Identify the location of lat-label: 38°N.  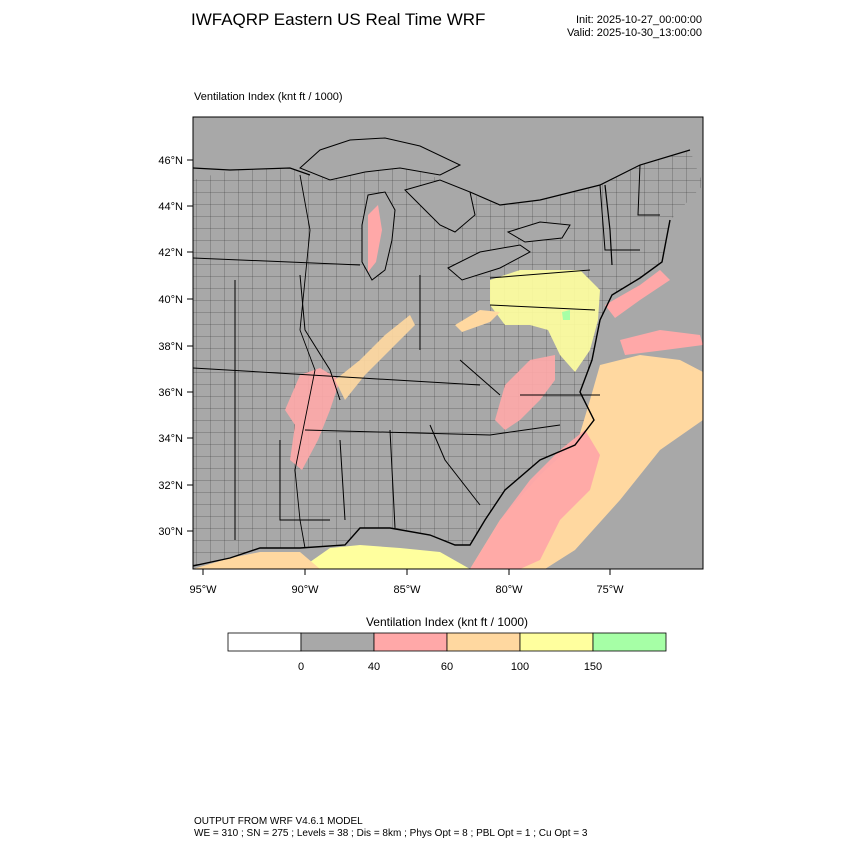
(170, 347).